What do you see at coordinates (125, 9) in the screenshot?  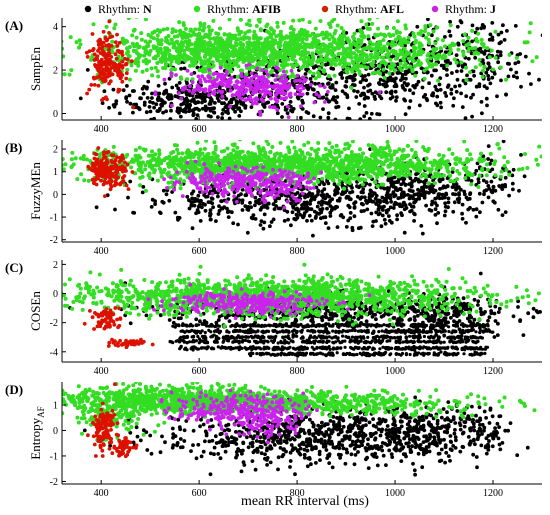 I see `legend-label-n: Rhythm: N` at bounding box center [125, 9].